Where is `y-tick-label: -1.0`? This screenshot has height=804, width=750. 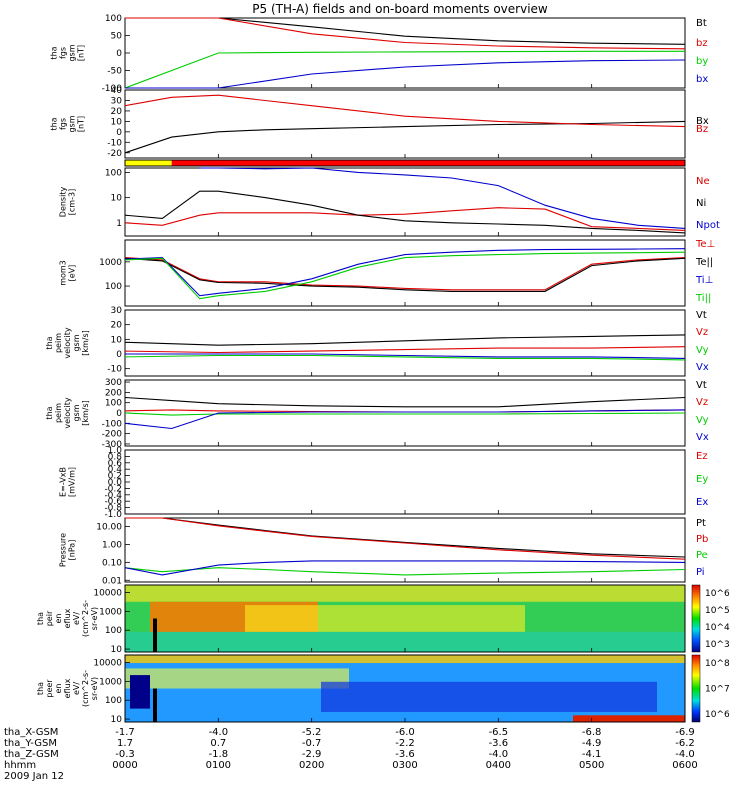 y-tick-label: -1.0 is located at coordinates (113, 515).